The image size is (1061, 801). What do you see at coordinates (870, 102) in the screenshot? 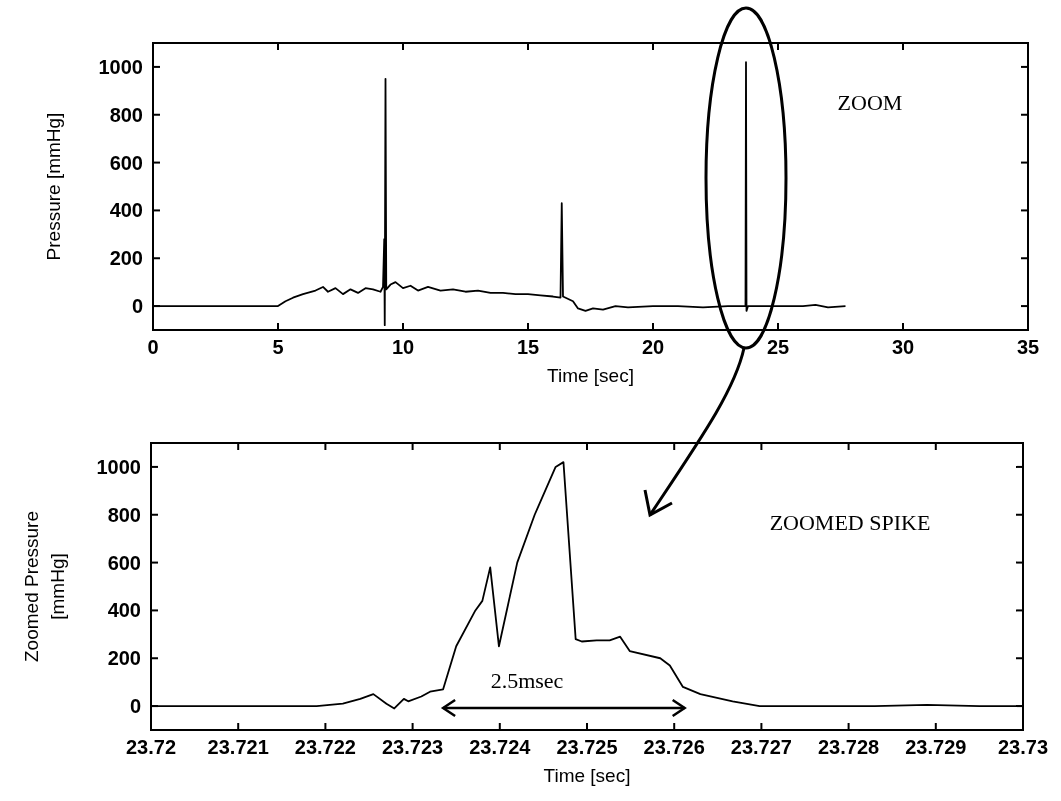
I see `annotation: ZOOM` at bounding box center [870, 102].